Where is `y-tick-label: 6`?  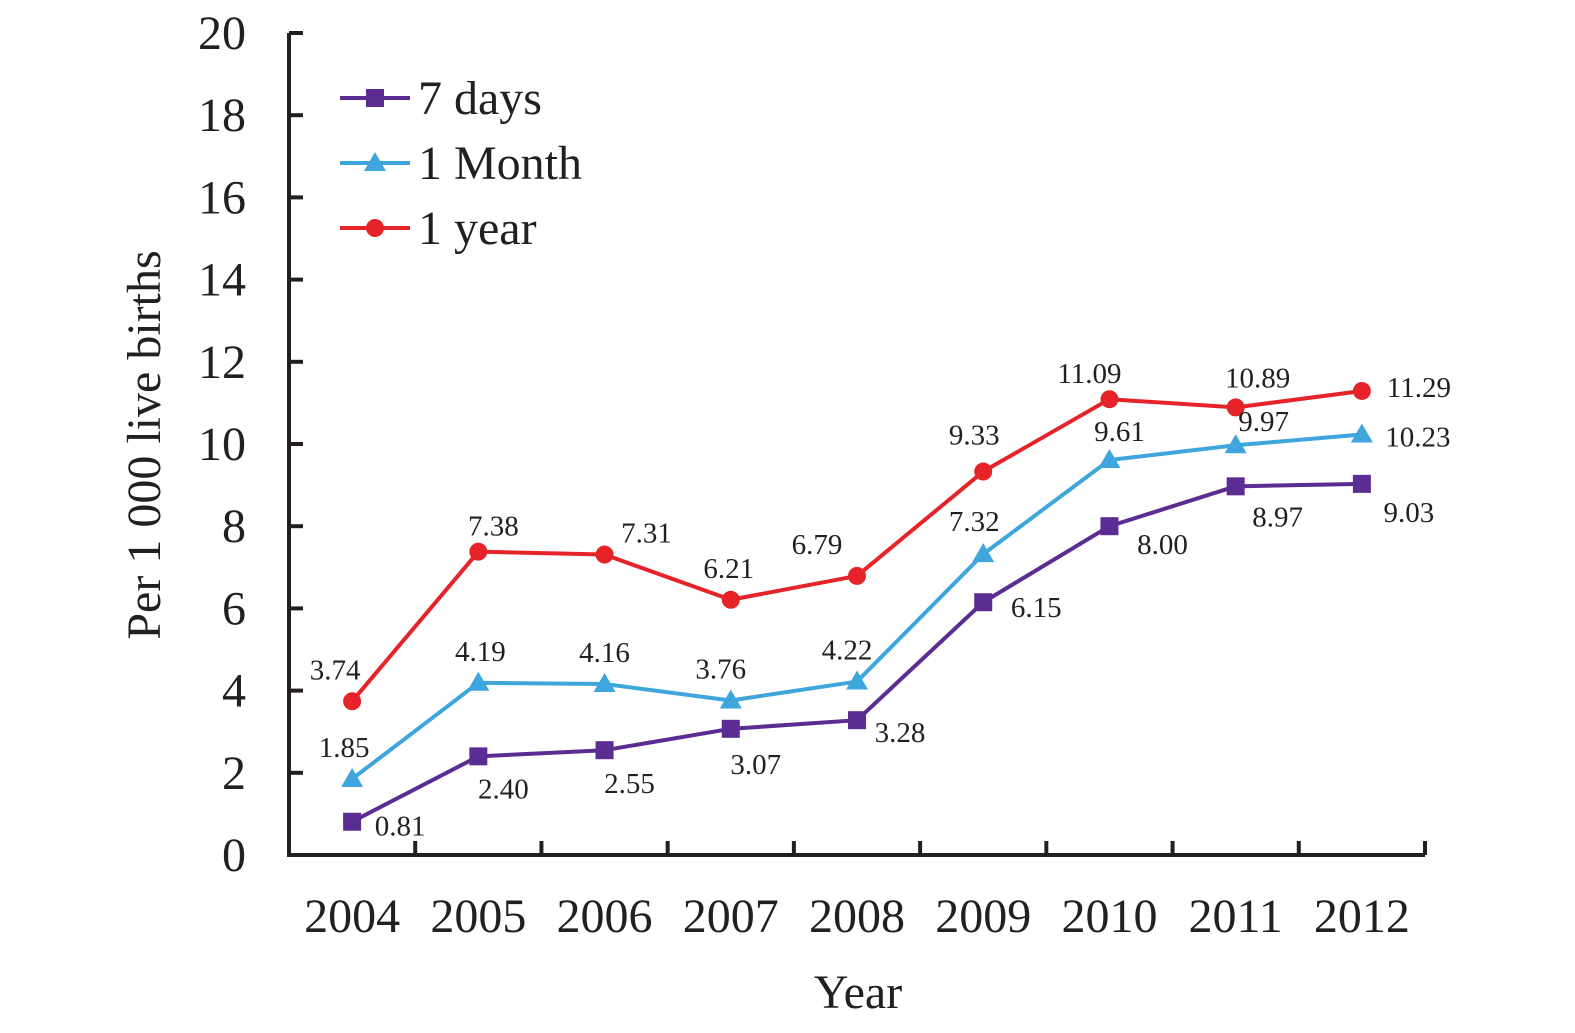
y-tick-label: 6 is located at coordinates (234, 608).